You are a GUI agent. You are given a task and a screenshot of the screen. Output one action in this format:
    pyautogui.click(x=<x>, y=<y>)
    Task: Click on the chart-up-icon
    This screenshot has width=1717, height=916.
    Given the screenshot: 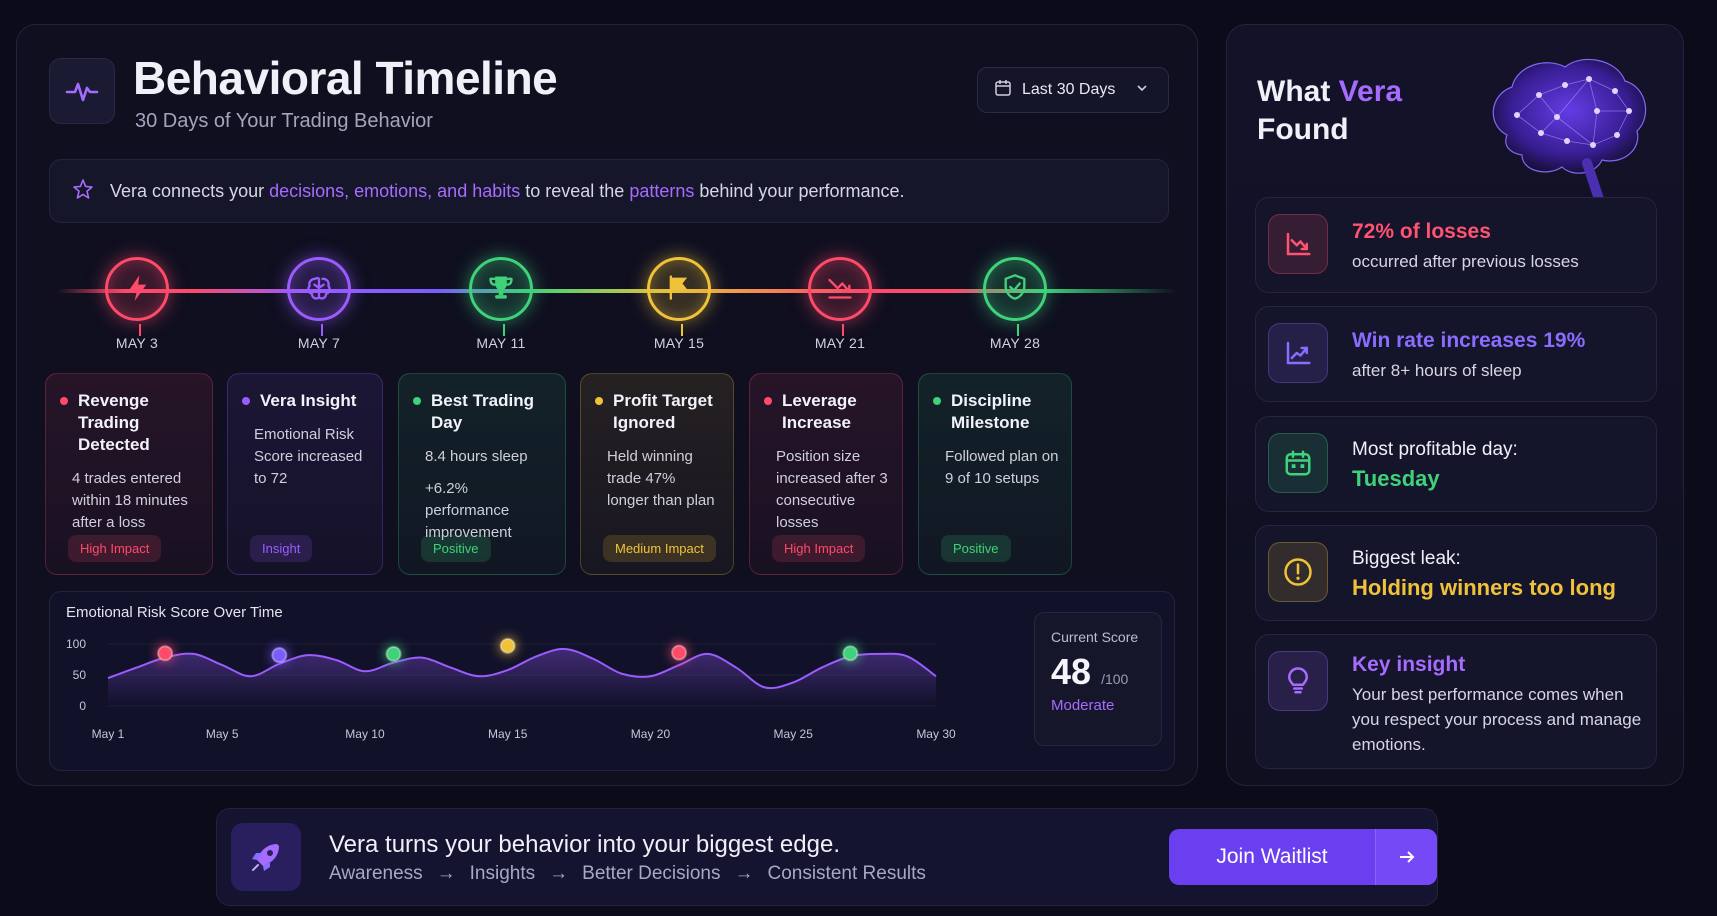 What is the action you would take?
    pyautogui.click(x=1298, y=353)
    